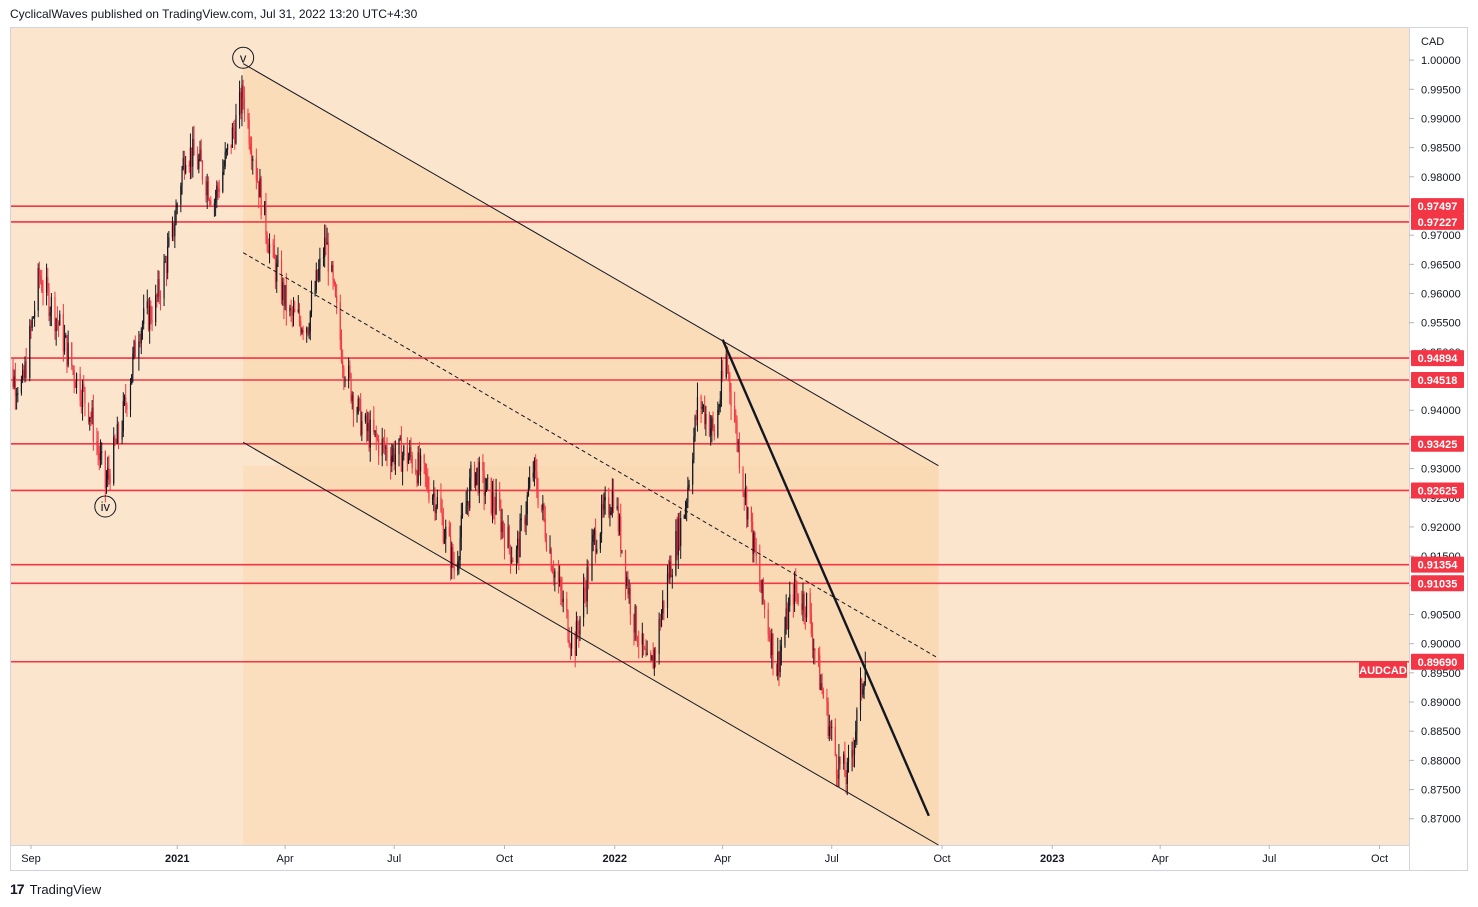 This screenshot has width=1478, height=907. I want to click on brand-name: TradingView, so click(65, 889).